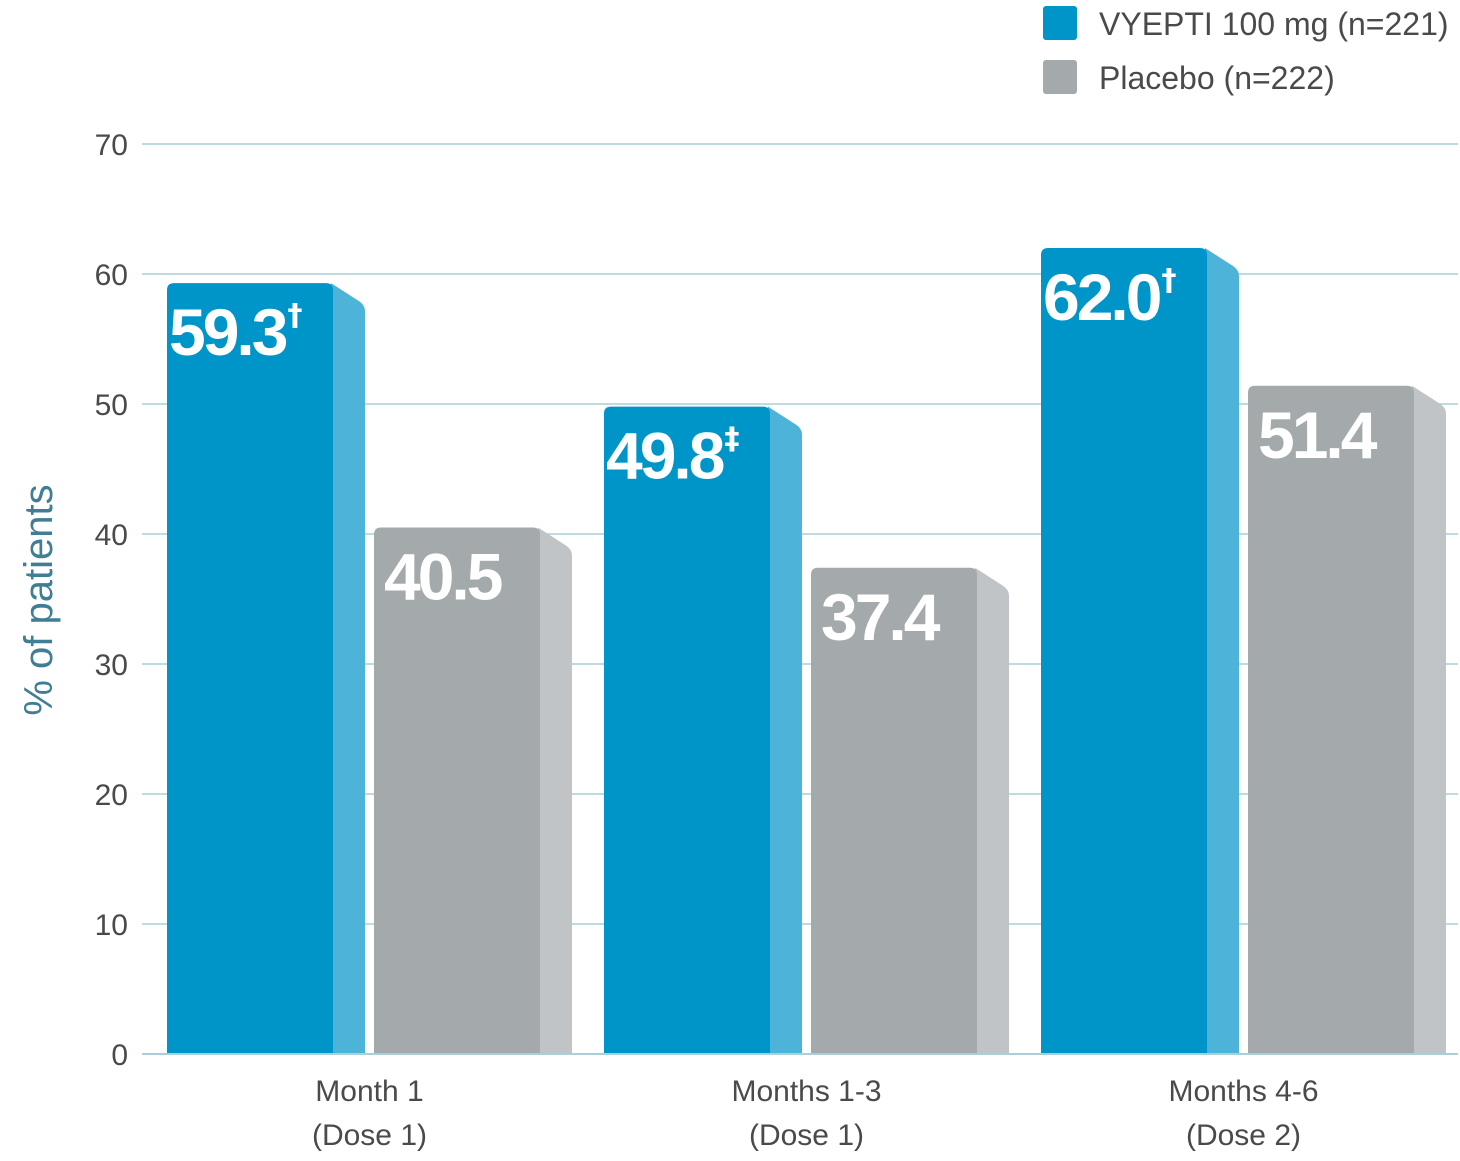 Image resolution: width=1460 pixels, height=1161 pixels. What do you see at coordinates (369, 1091) in the screenshot?
I see `x-category-label: Month 1` at bounding box center [369, 1091].